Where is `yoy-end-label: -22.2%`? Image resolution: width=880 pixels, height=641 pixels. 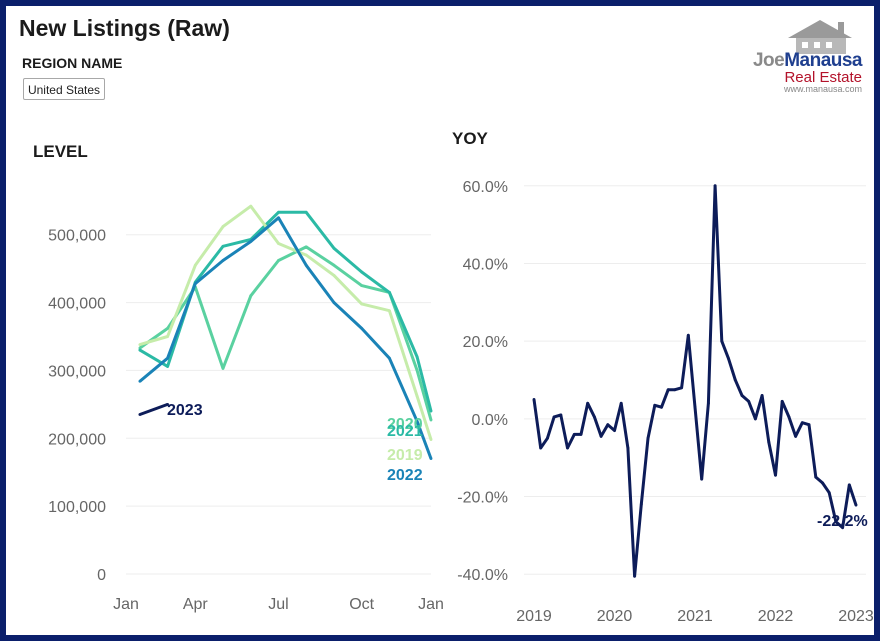
yoy-end-label: -22.2% is located at coordinates (842, 521).